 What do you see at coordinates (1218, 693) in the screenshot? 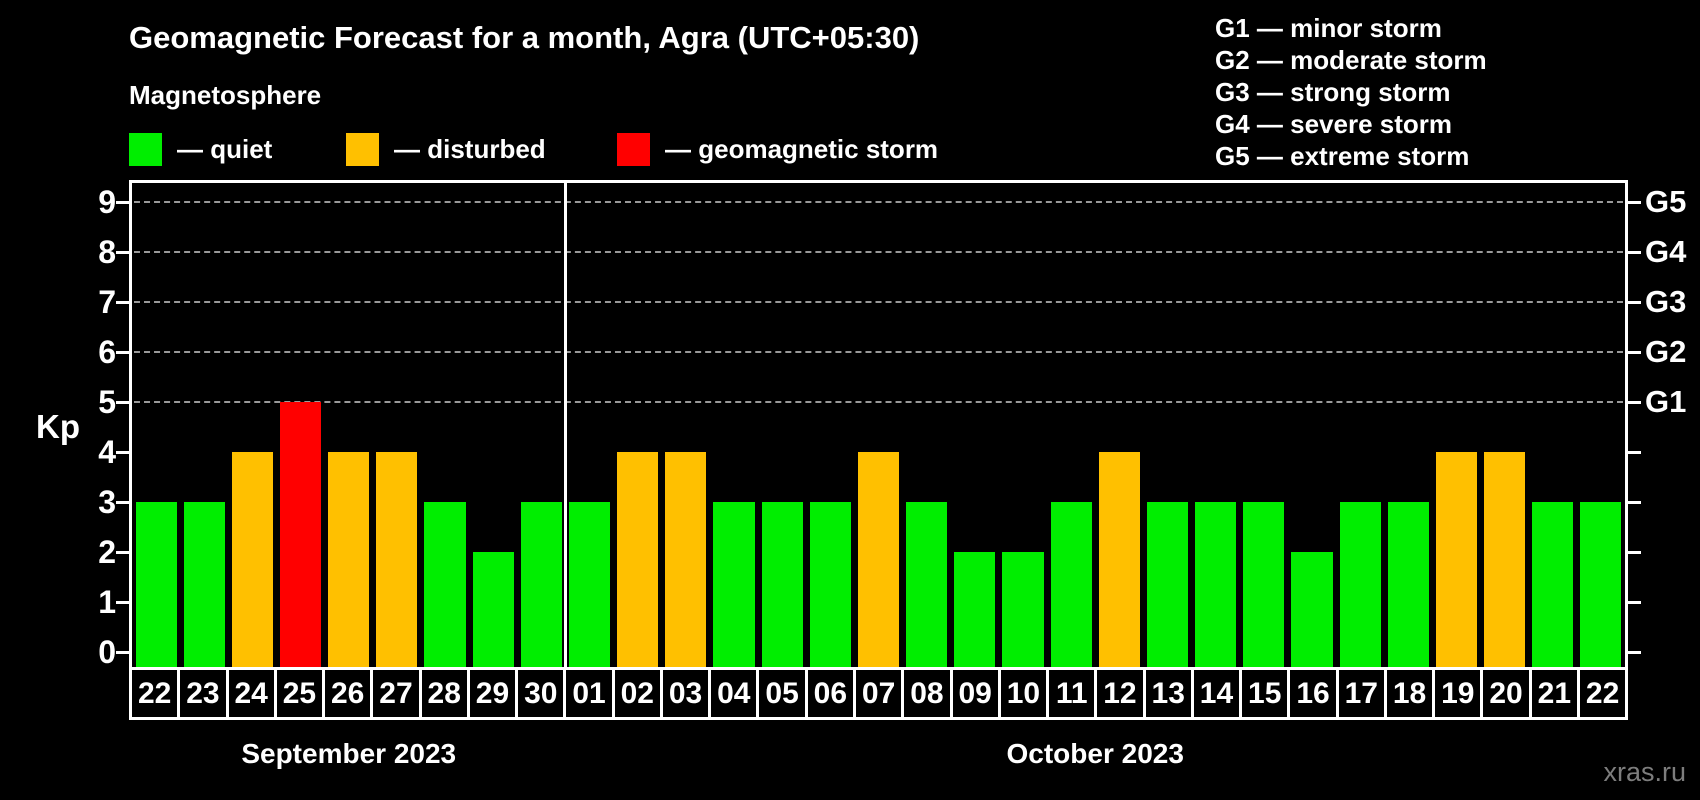
I see `date-label: 14` at bounding box center [1218, 693].